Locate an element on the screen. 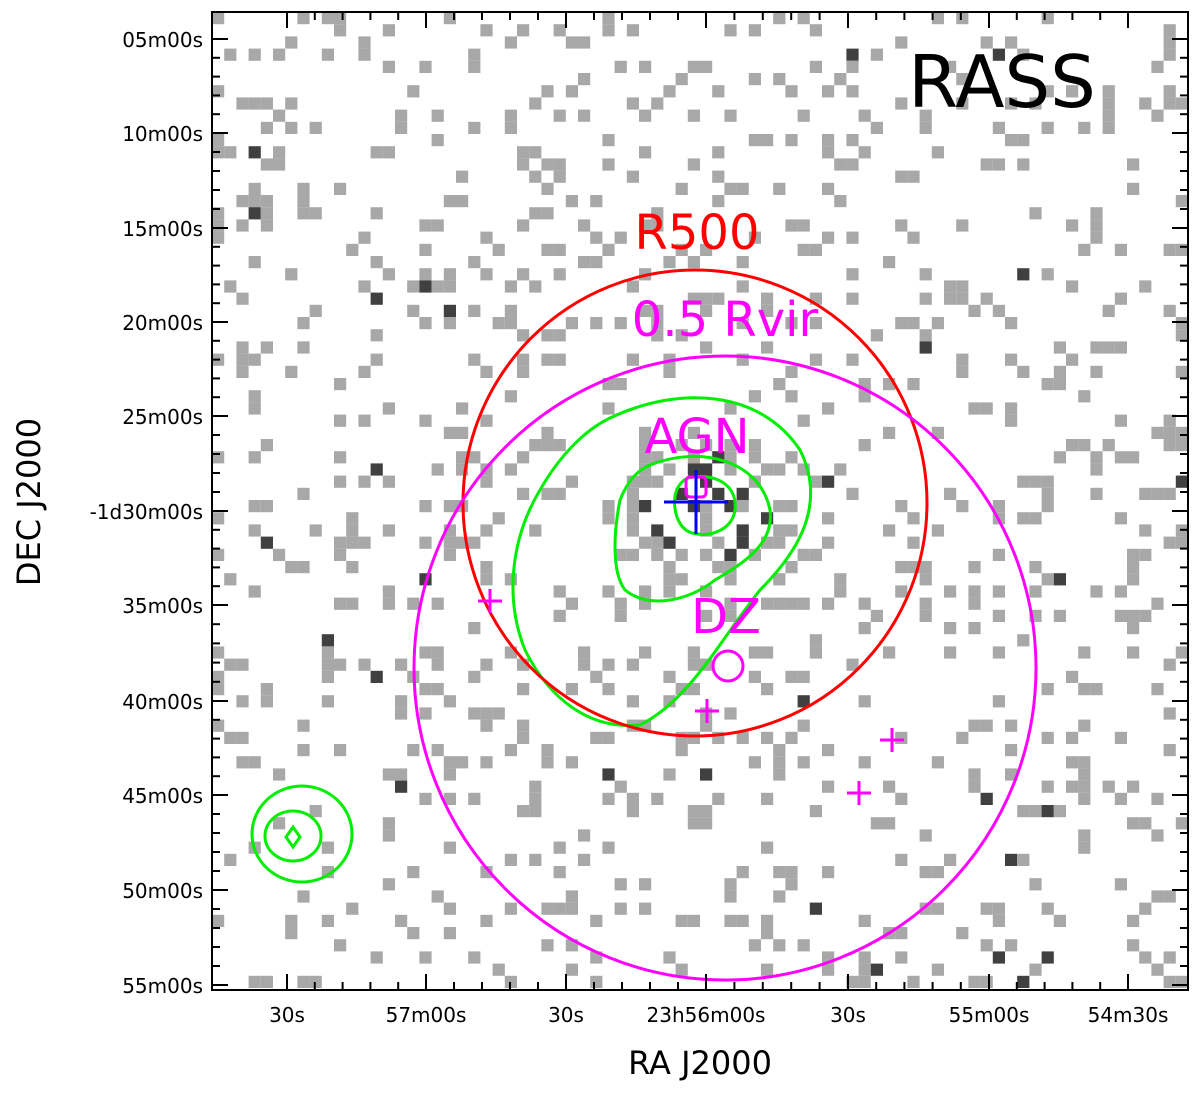 This screenshot has width=1200, height=1096. contour-middle is located at coordinates (692, 528).